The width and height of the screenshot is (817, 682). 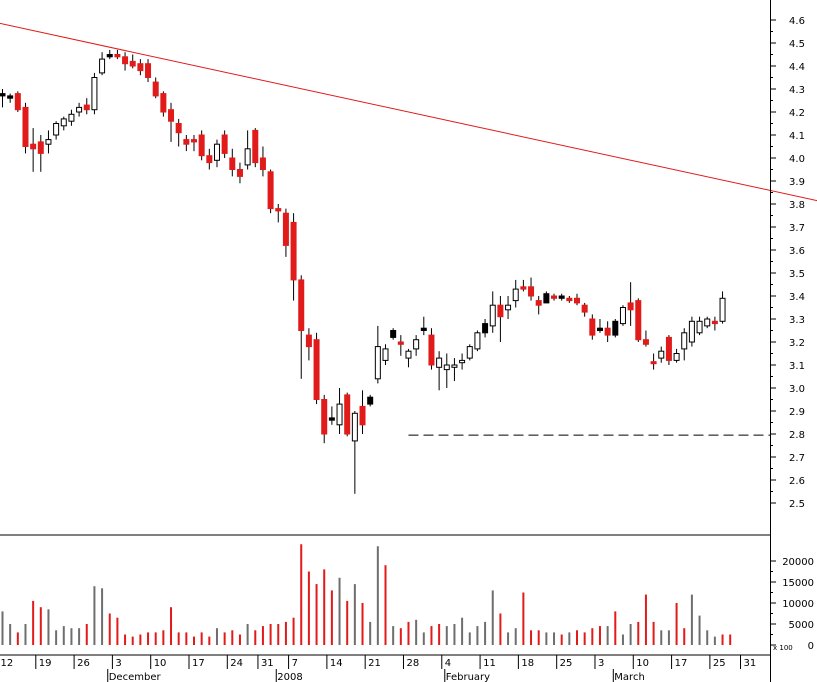 What do you see at coordinates (797, 251) in the screenshot?
I see `price-tick-label: 3.6` at bounding box center [797, 251].